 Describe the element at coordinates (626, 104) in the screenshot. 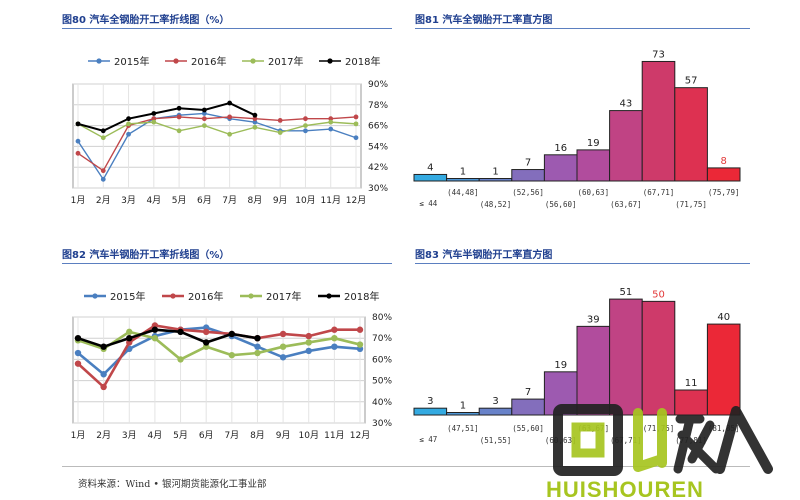

I see `fig81-data-label: 43` at that location.